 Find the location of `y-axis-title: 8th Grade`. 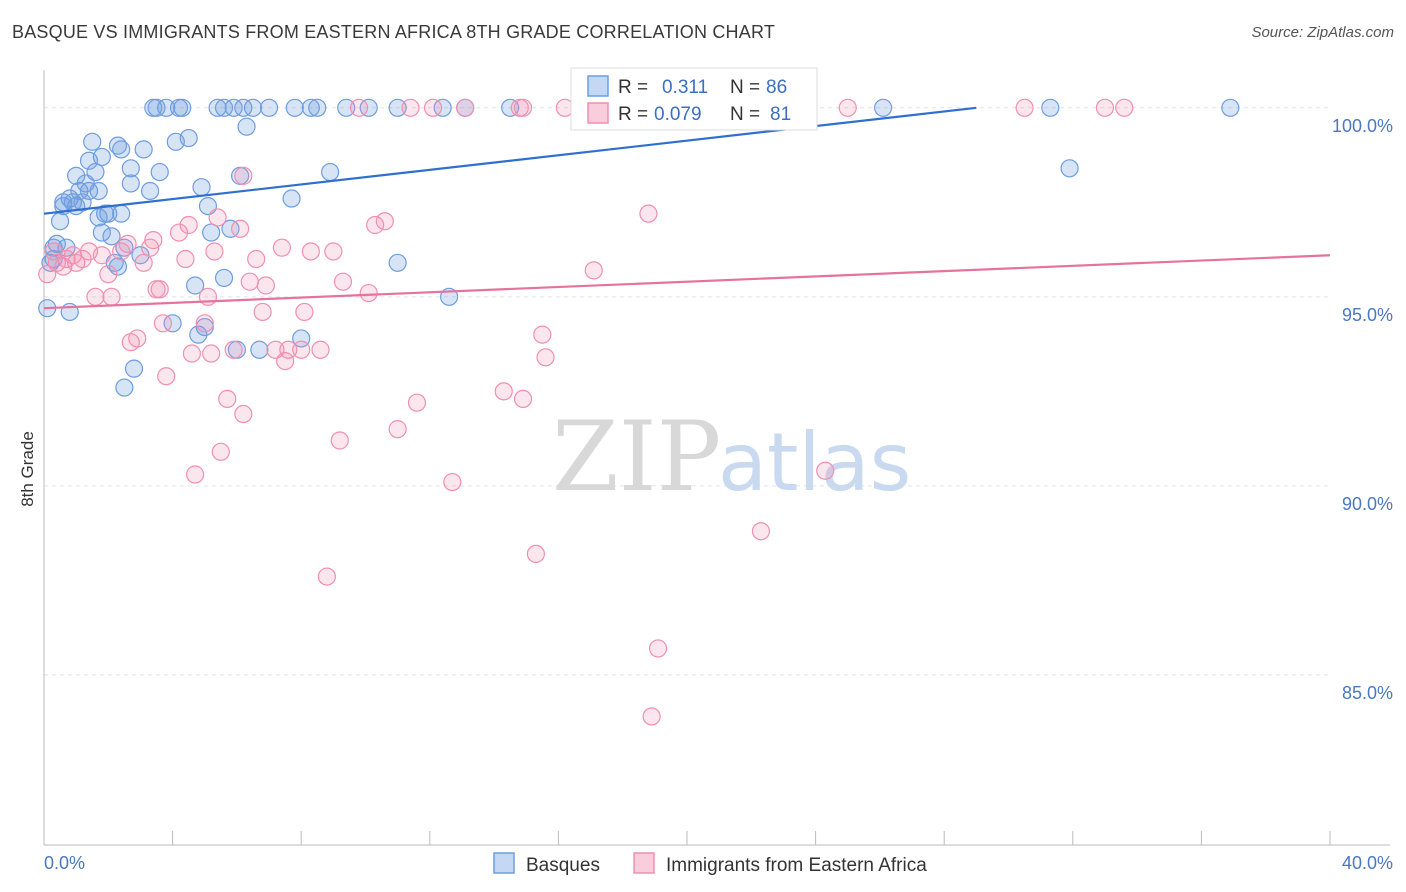

y-axis-title: 8th Grade is located at coordinates (27, 469).